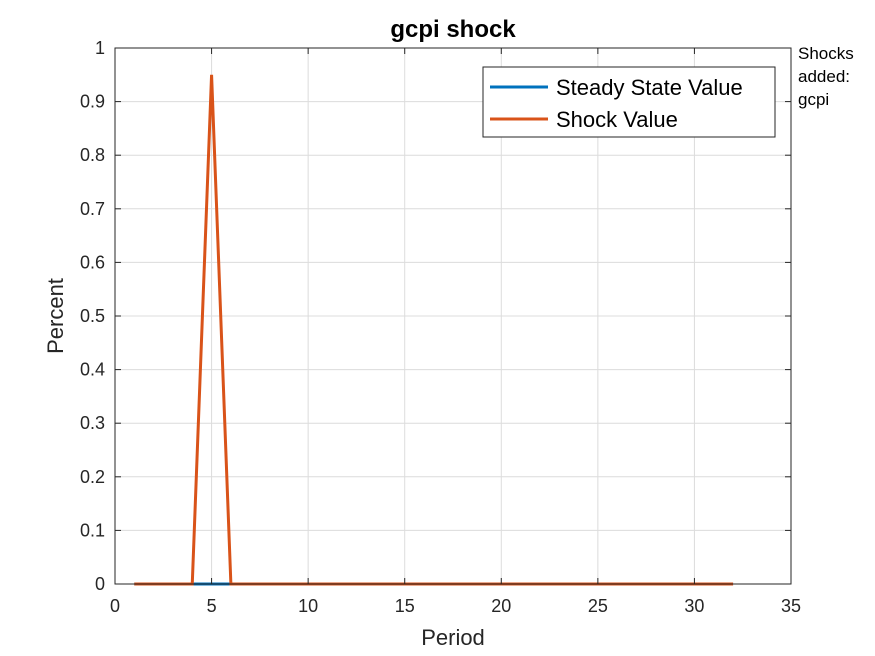  I want to click on shocks-annotation: Shocks added: gcpi, so click(836, 76).